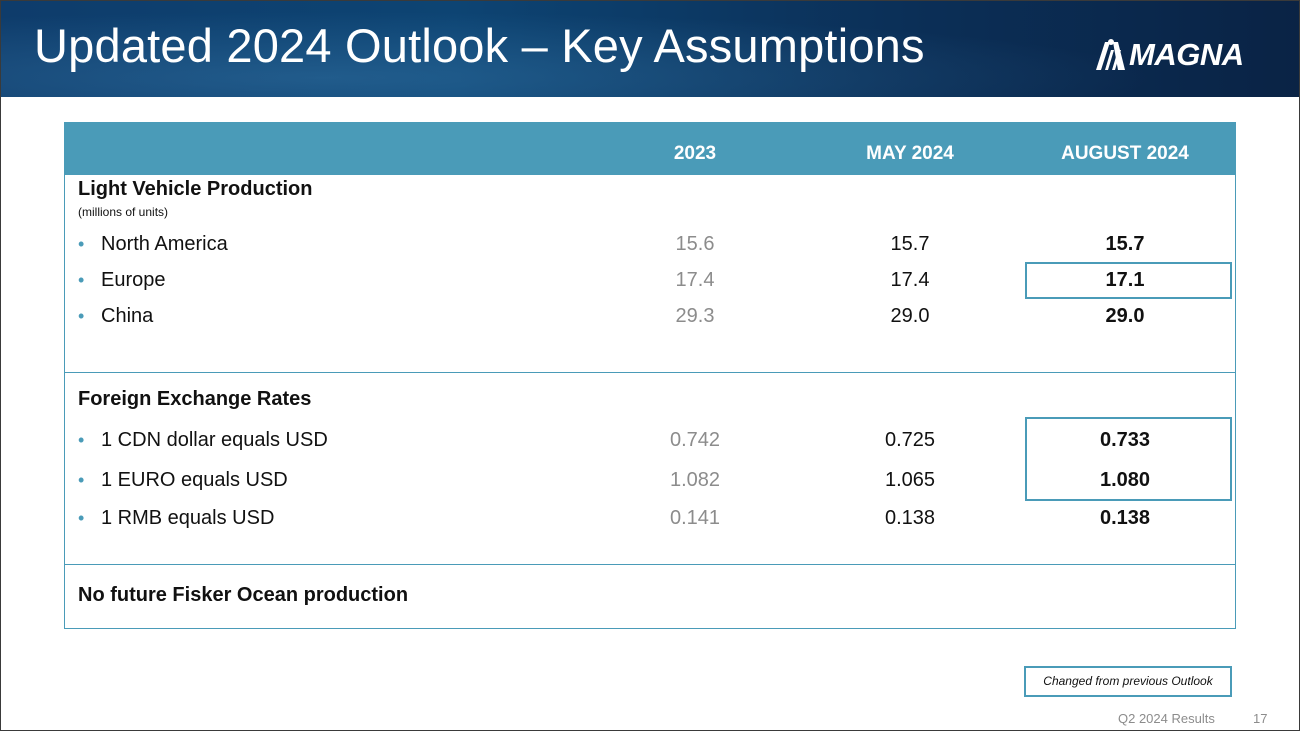 This screenshot has height=731, width=1300. I want to click on value-may-2024: 29.0, so click(910, 316).